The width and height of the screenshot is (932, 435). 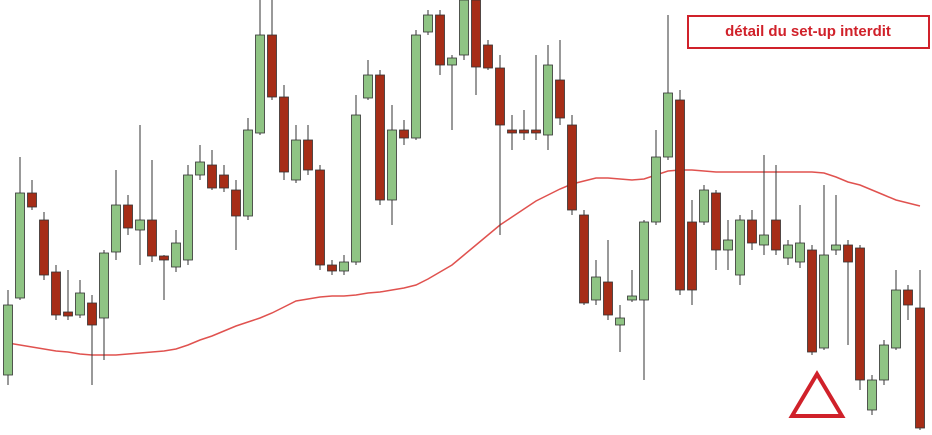 I want to click on annotation: détail du set-up interdit, so click(x=808, y=31).